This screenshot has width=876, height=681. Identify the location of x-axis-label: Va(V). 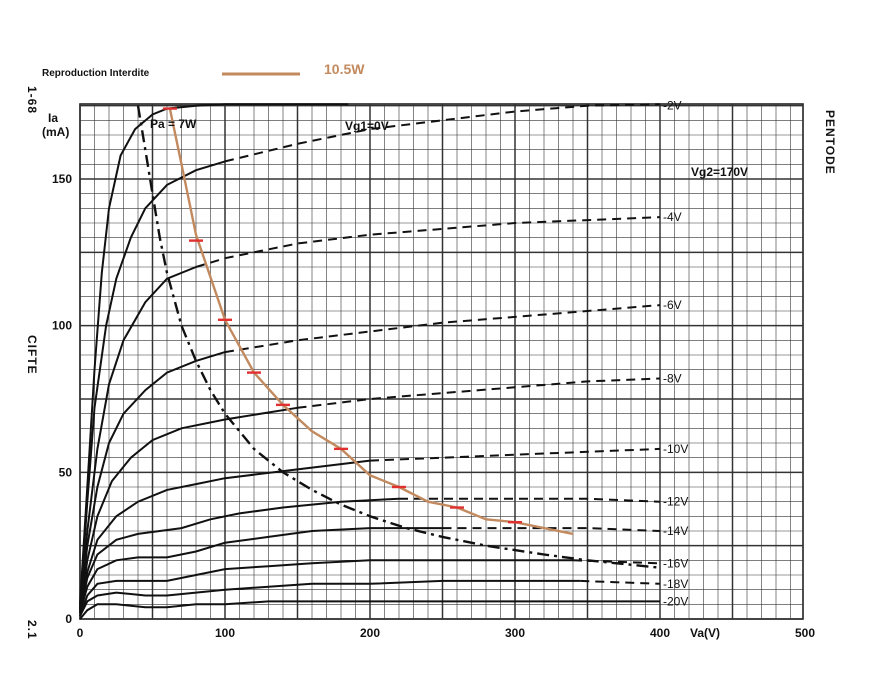
(705, 633).